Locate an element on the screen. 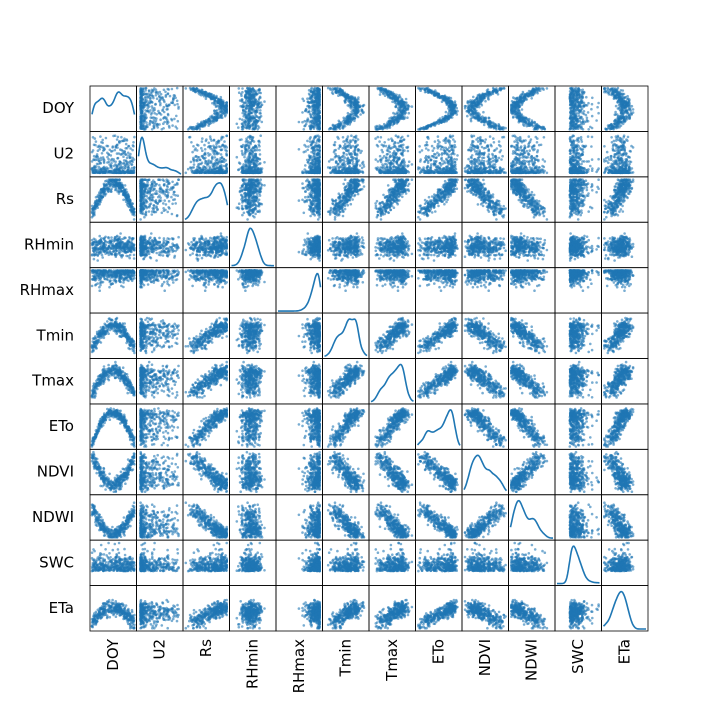  panel-doy-vs-rhmin is located at coordinates (253, 108).